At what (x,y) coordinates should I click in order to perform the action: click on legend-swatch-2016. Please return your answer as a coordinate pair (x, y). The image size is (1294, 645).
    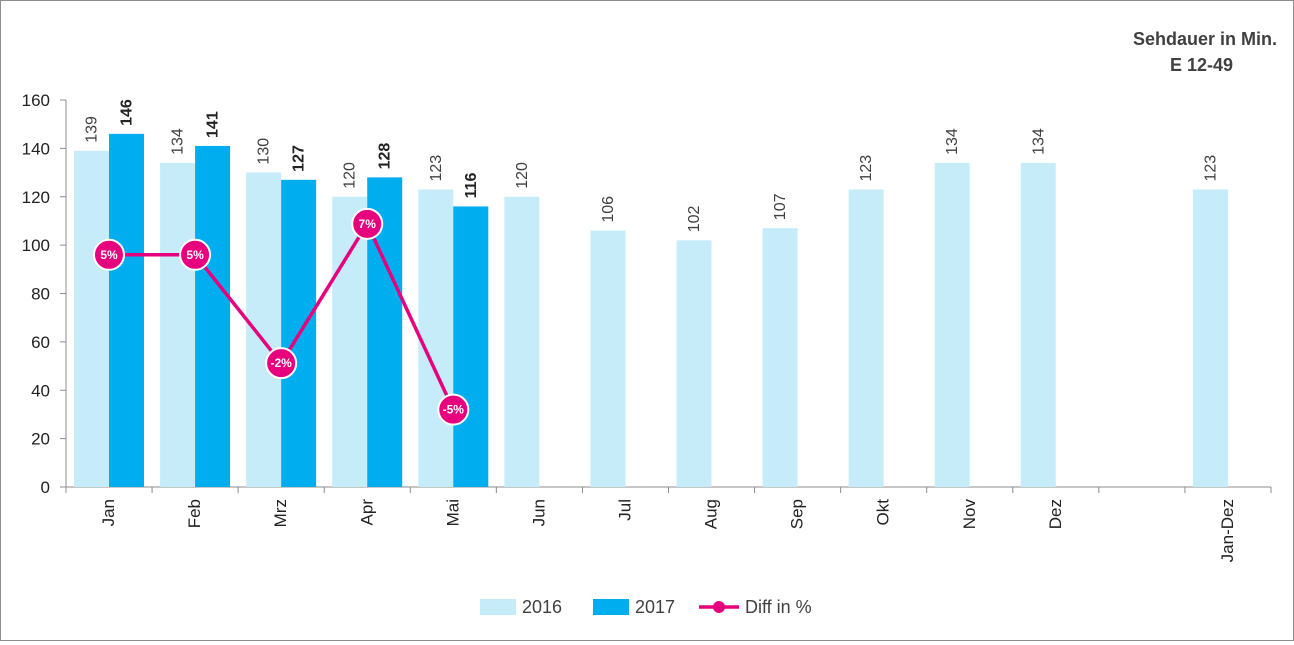
    Looking at the image, I should click on (498, 607).